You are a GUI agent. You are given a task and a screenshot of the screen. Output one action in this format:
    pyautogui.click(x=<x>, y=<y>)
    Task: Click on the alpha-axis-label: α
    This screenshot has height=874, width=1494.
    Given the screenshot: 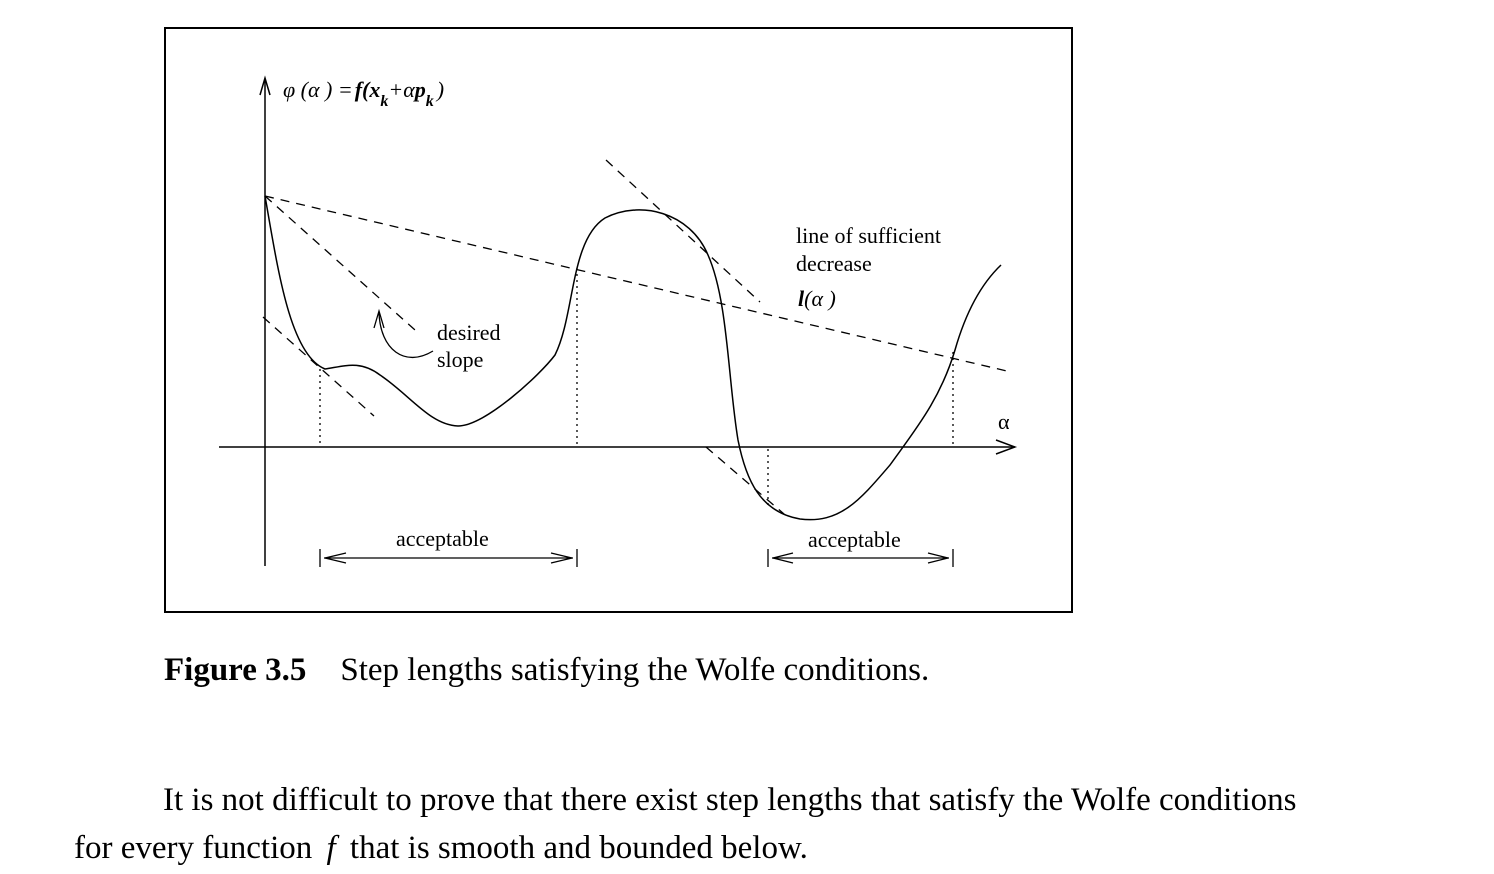 What is the action you would take?
    pyautogui.click(x=1004, y=421)
    